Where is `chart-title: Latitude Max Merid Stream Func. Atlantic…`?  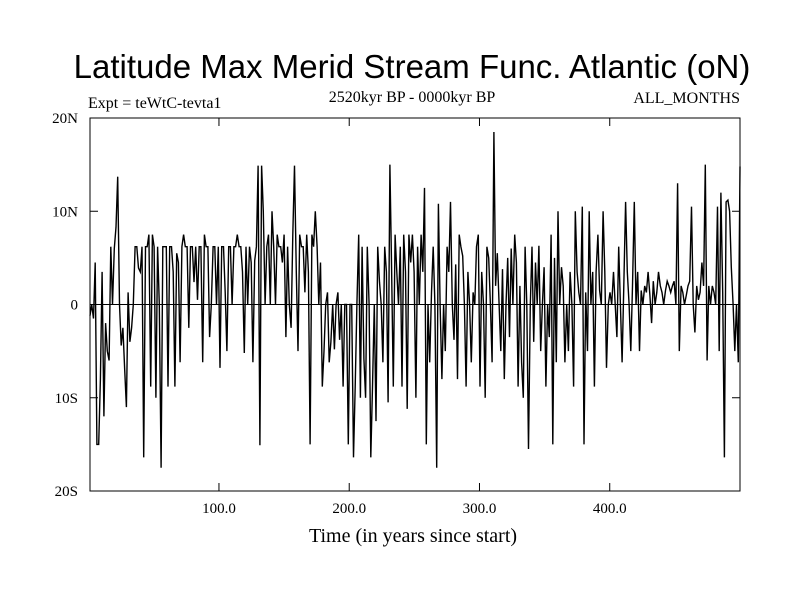
chart-title: Latitude Max Merid Stream Func. Atlantic… is located at coordinates (412, 66).